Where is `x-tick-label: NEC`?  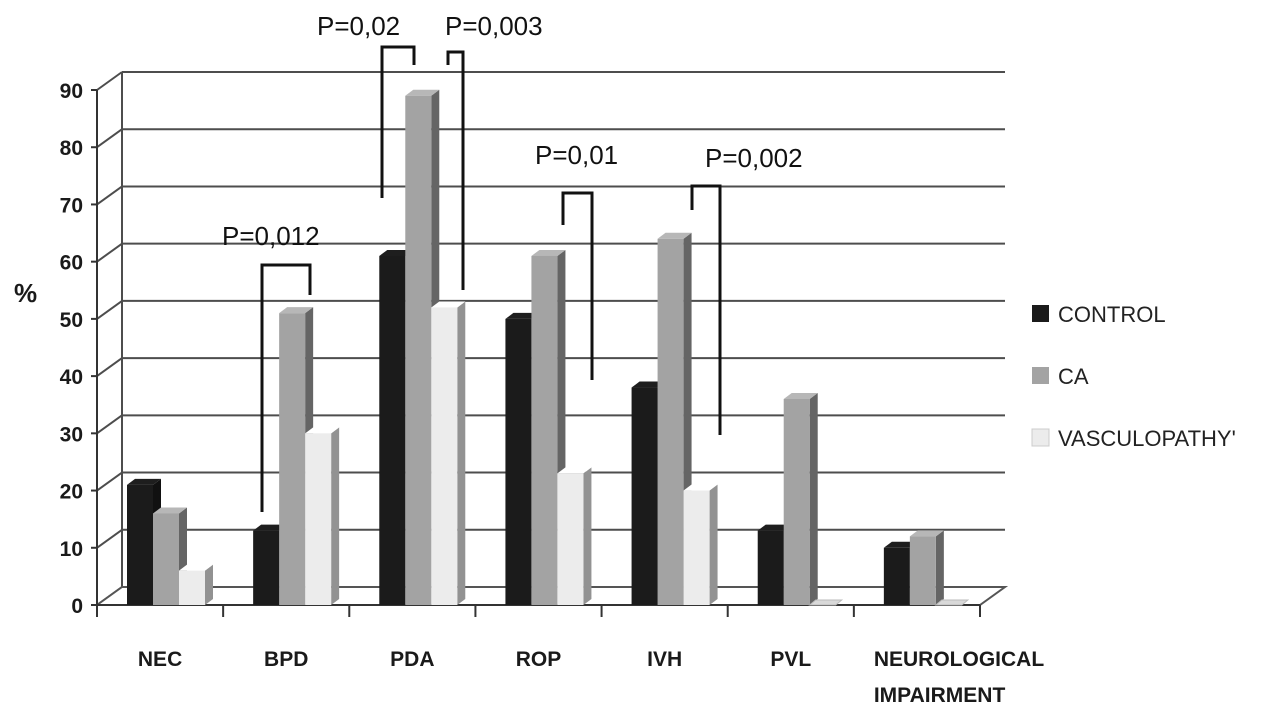 x-tick-label: NEC is located at coordinates (160, 659).